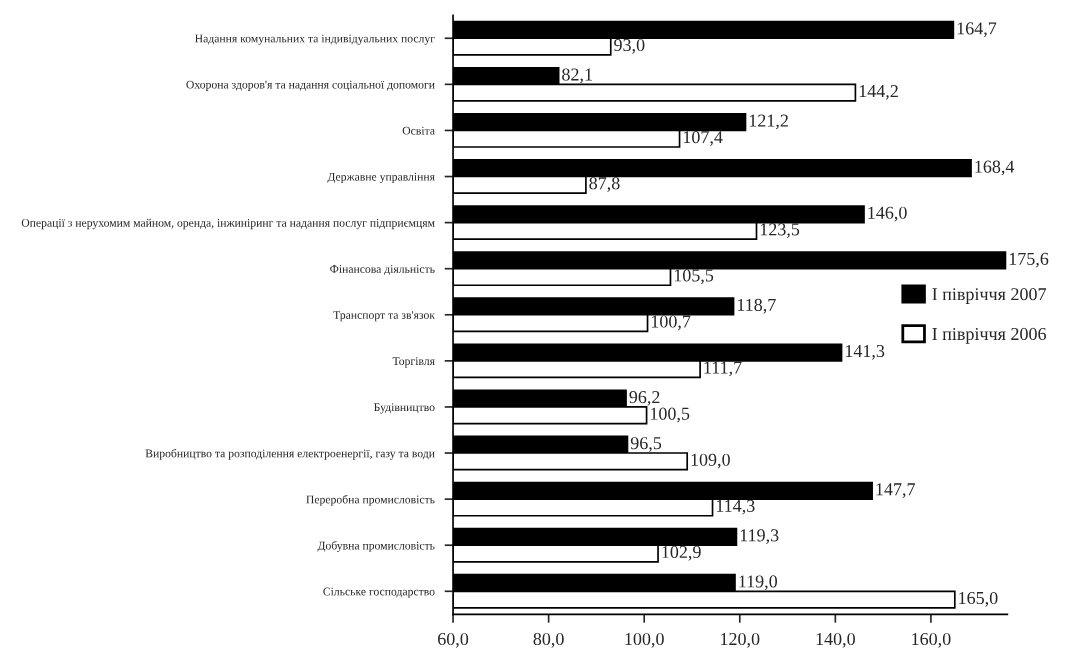 This screenshot has width=1066, height=662. What do you see at coordinates (671, 323) in the screenshot?
I see `data-label: 100,7` at bounding box center [671, 323].